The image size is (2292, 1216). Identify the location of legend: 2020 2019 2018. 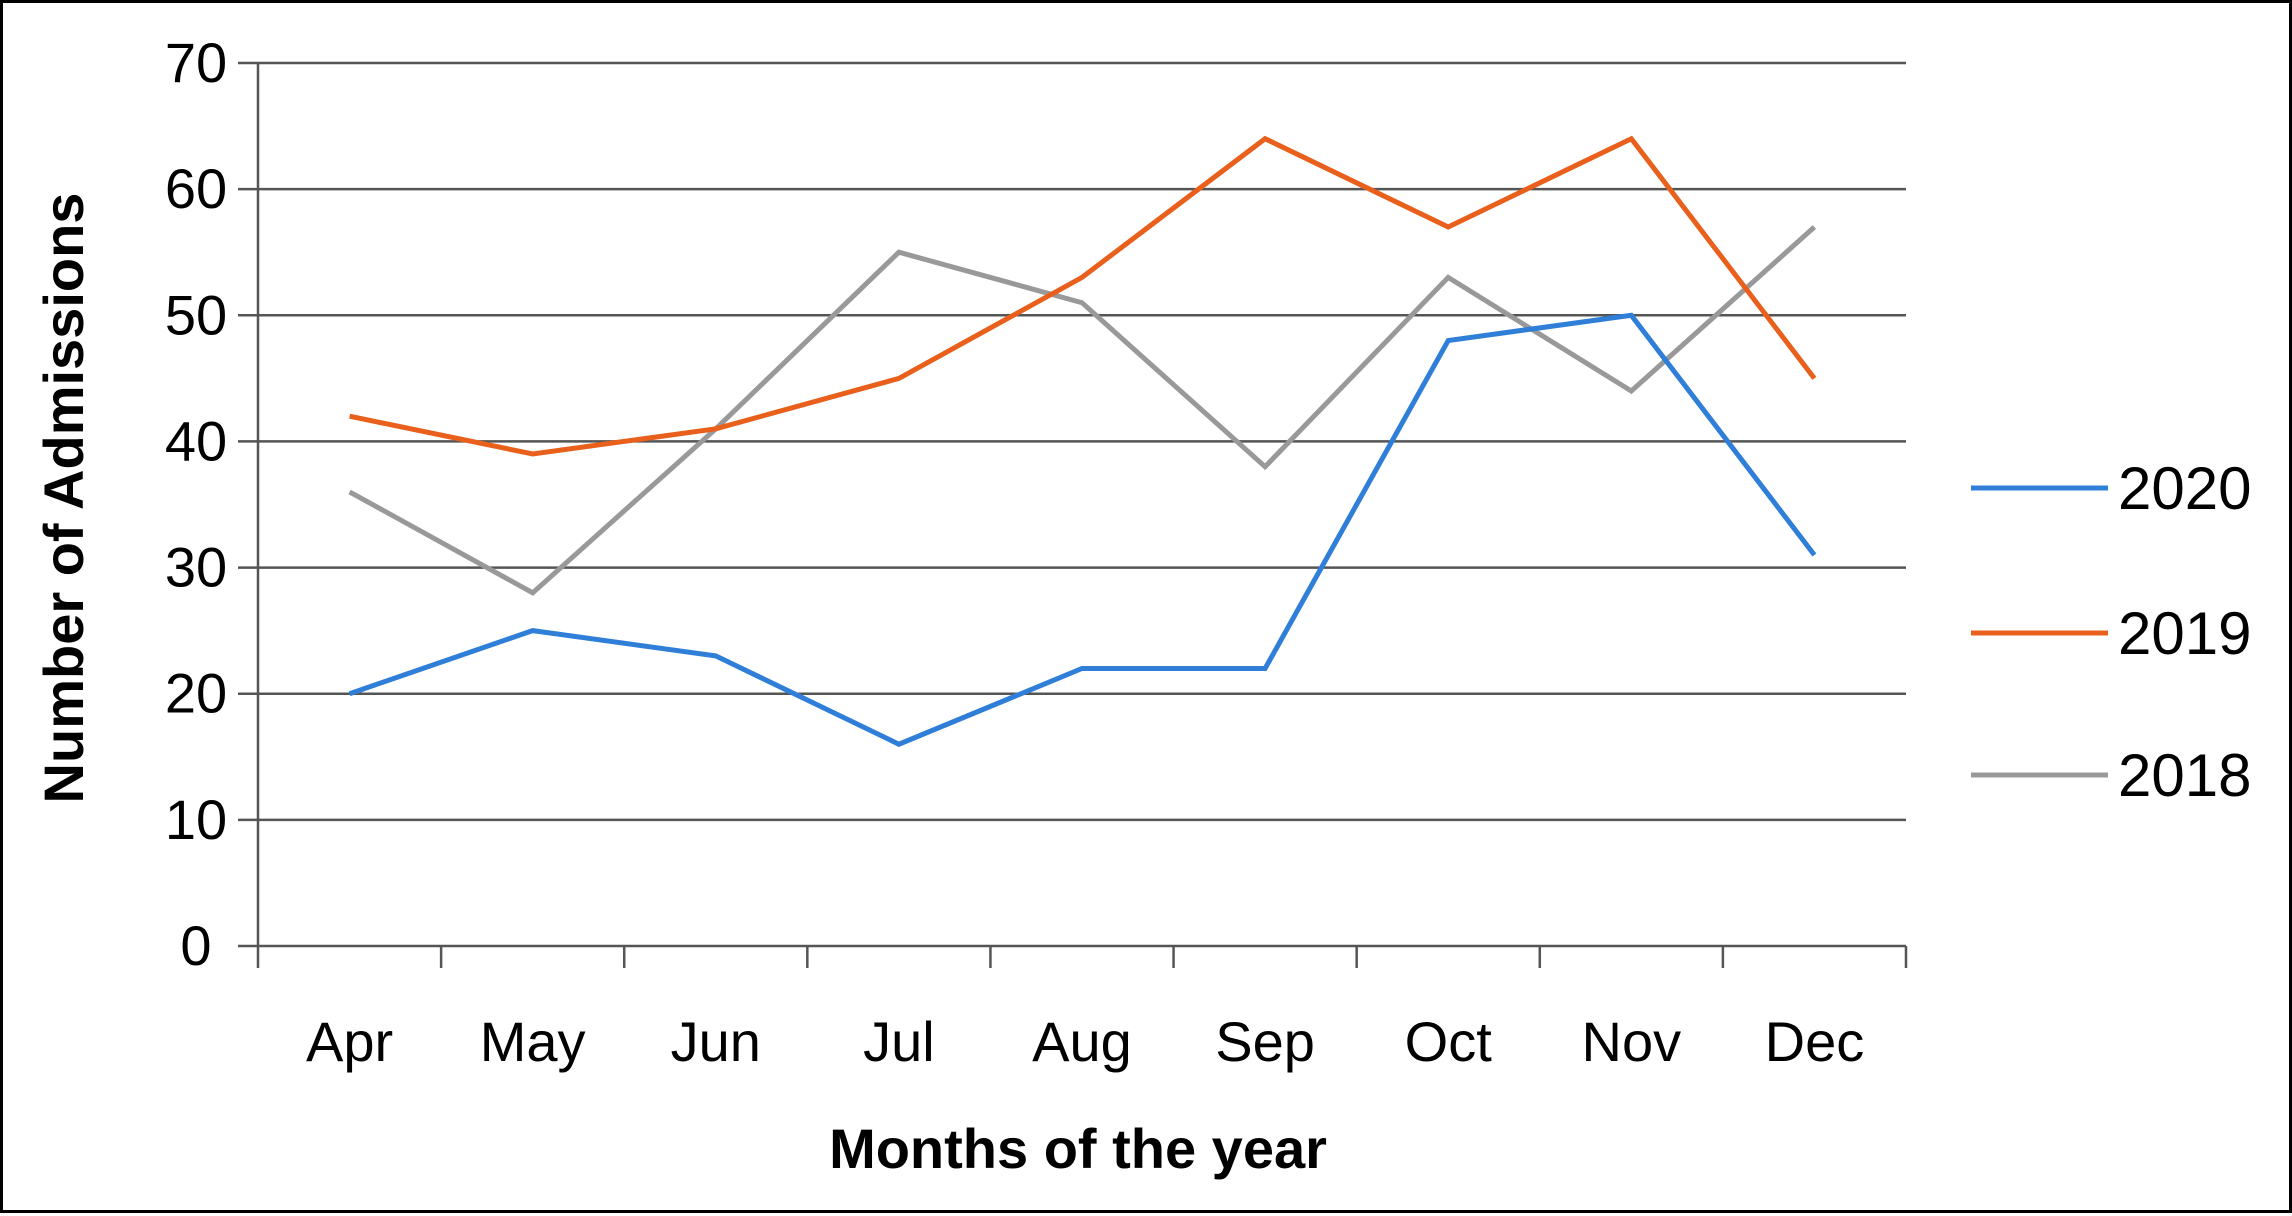
(2111, 632).